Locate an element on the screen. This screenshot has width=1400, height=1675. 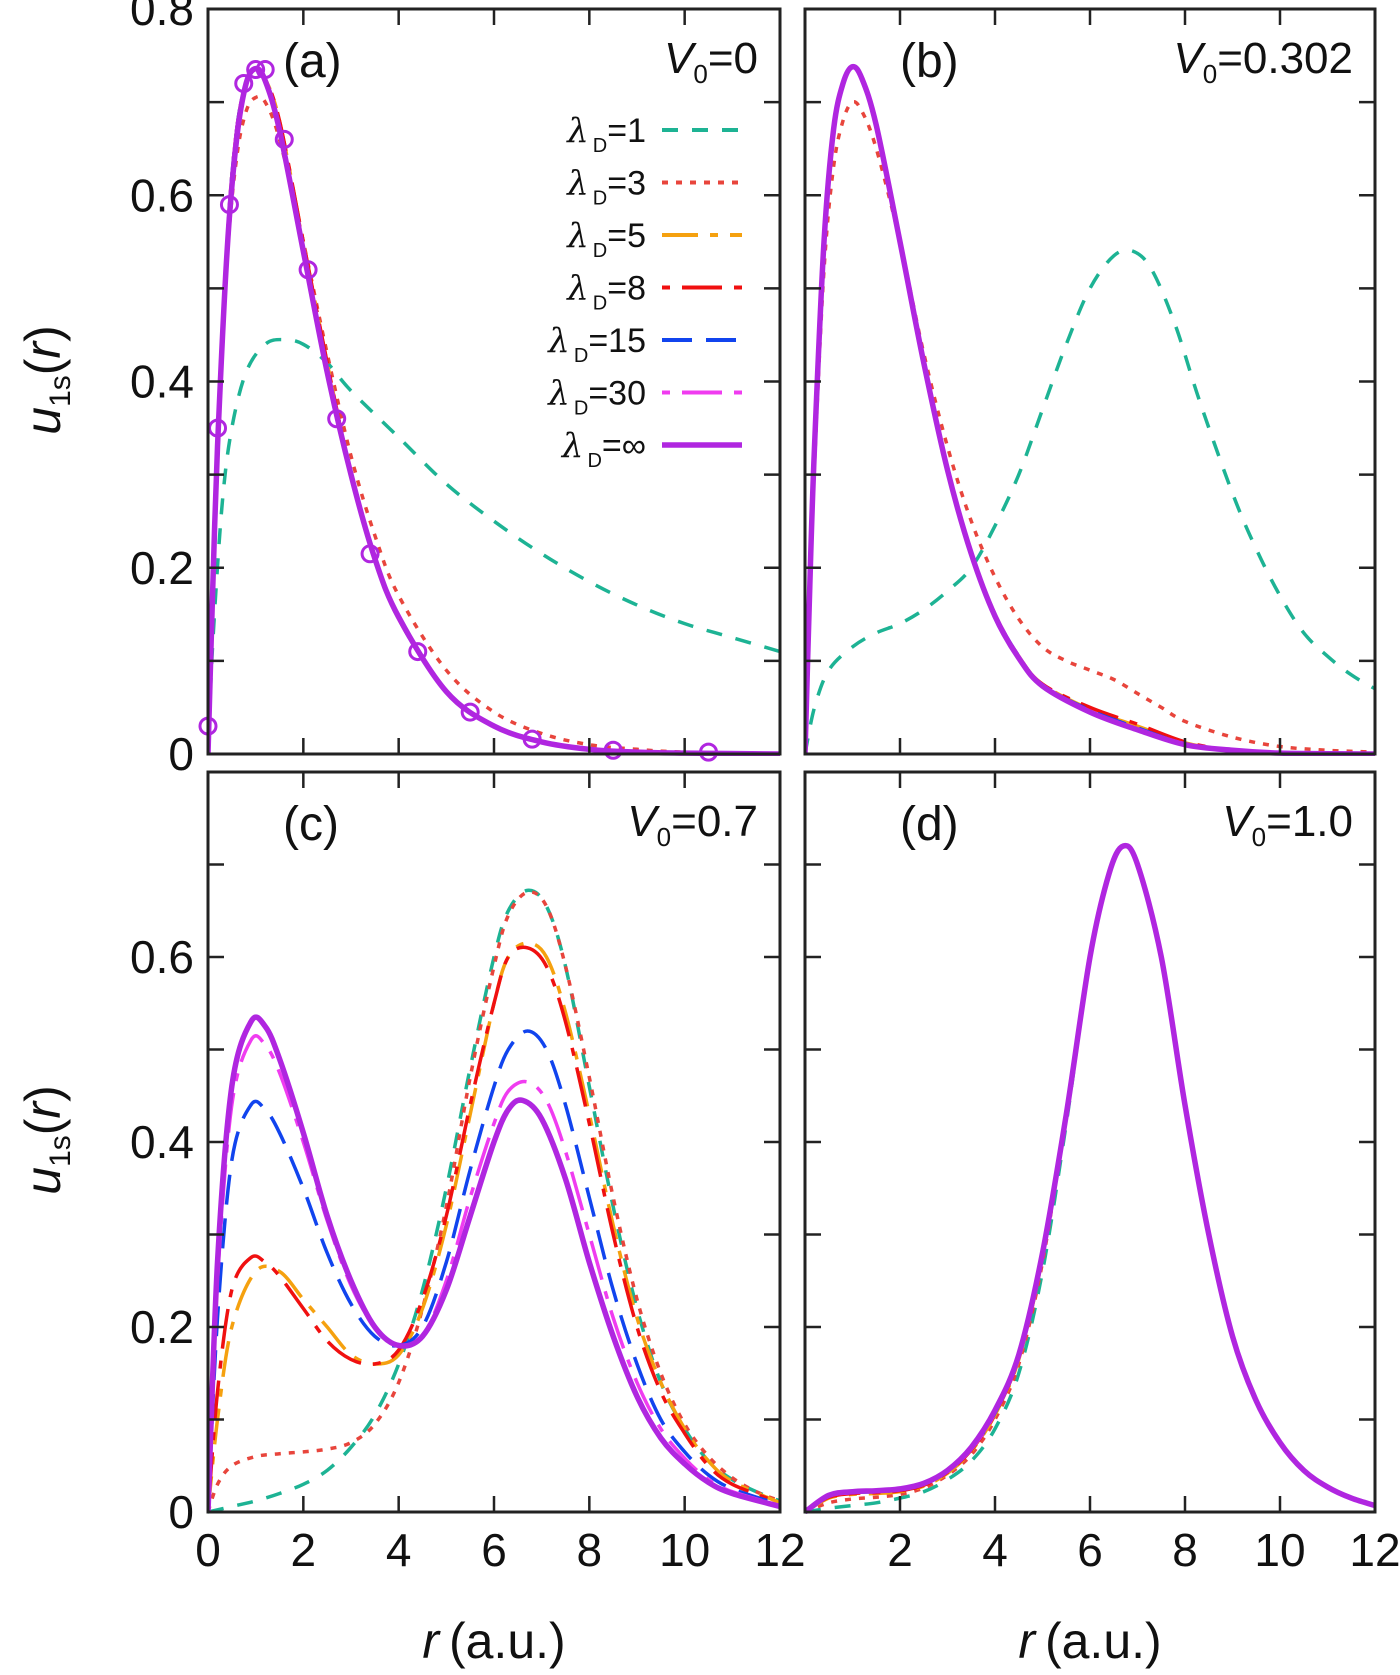
y-title-arg-2: r is located at coordinates (43, 1109).